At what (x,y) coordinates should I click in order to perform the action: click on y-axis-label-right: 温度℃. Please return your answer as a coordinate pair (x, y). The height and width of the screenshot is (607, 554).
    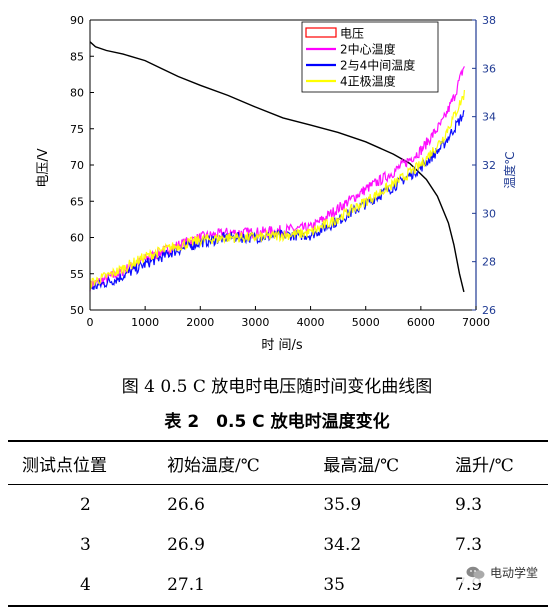
    Looking at the image, I should click on (509, 169).